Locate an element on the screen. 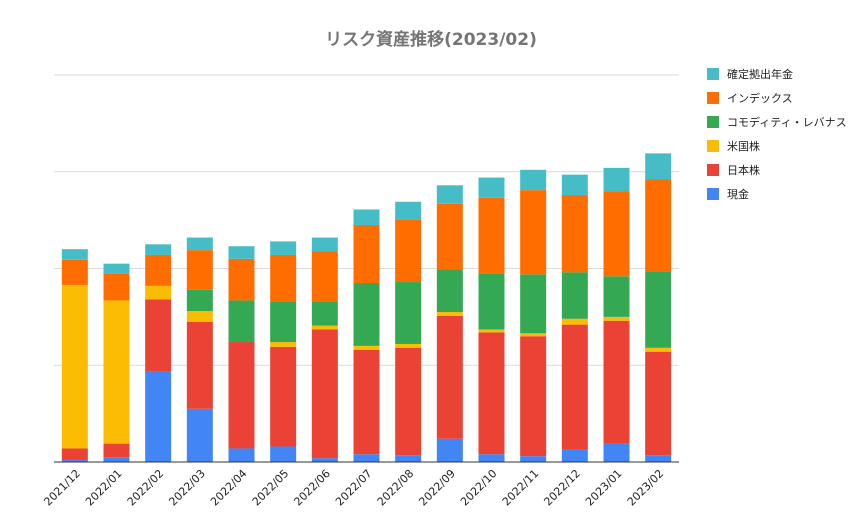 The image size is (864, 532). x-tick-label: 2022/12 is located at coordinates (562, 488).